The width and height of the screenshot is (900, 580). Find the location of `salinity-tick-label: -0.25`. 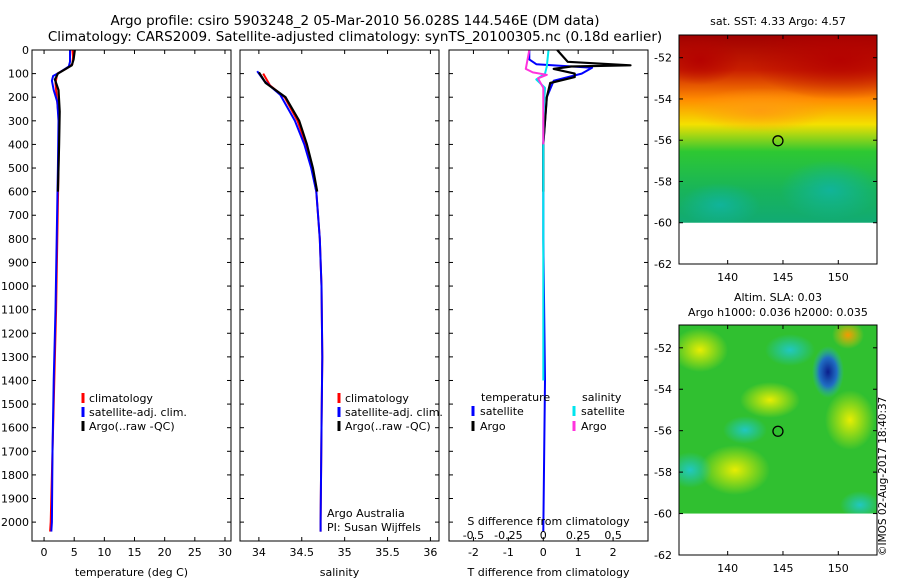

salinity-tick-label: -0.25 is located at coordinates (508, 535).